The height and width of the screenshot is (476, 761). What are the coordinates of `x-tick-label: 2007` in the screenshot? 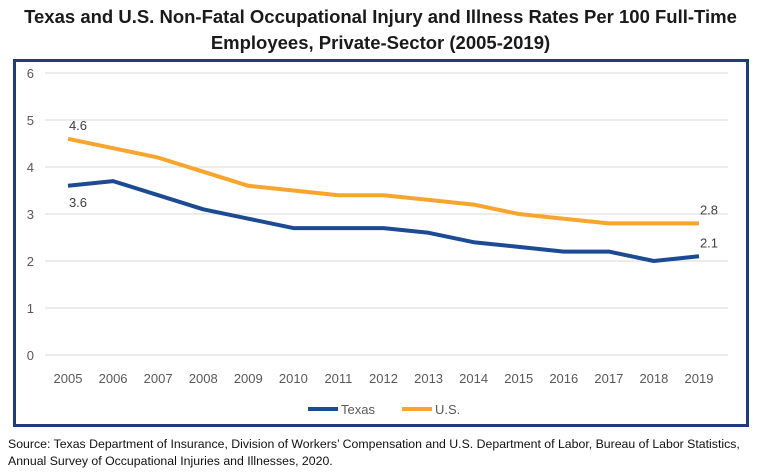 It's located at (158, 378).